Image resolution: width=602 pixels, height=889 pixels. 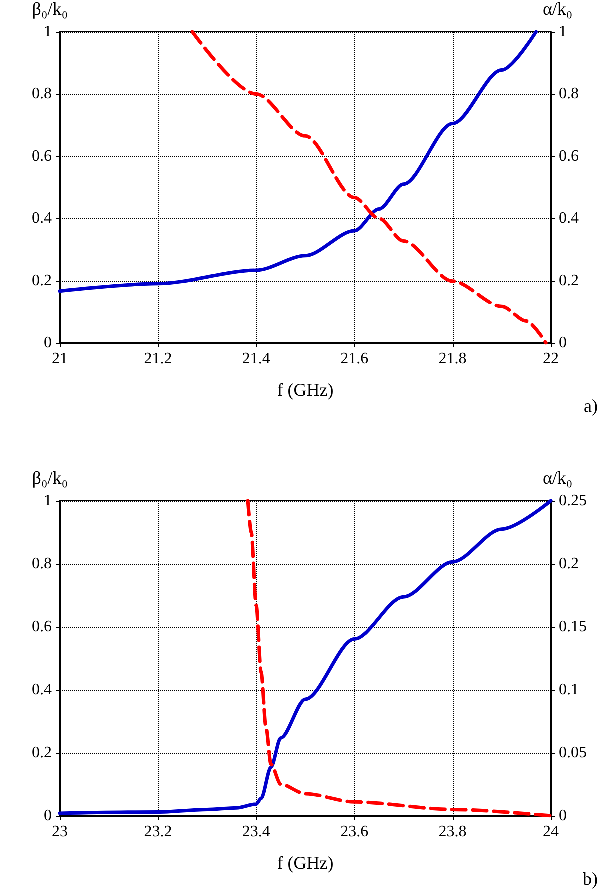 What do you see at coordinates (569, 219) in the screenshot?
I see `y2-tick-label: 0.4` at bounding box center [569, 219].